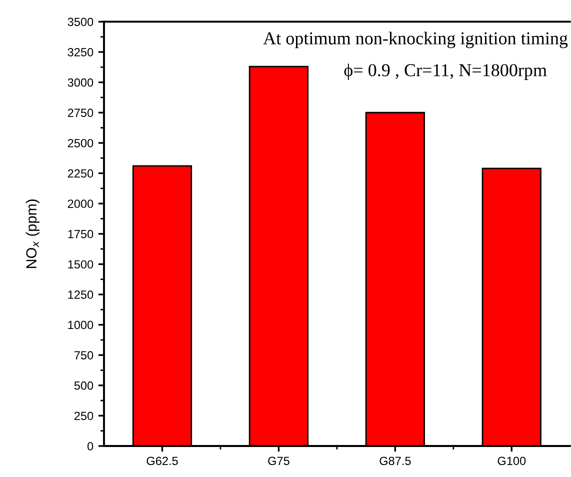  What do you see at coordinates (84, 355) in the screenshot?
I see `y-tick-label: 750` at bounding box center [84, 355].